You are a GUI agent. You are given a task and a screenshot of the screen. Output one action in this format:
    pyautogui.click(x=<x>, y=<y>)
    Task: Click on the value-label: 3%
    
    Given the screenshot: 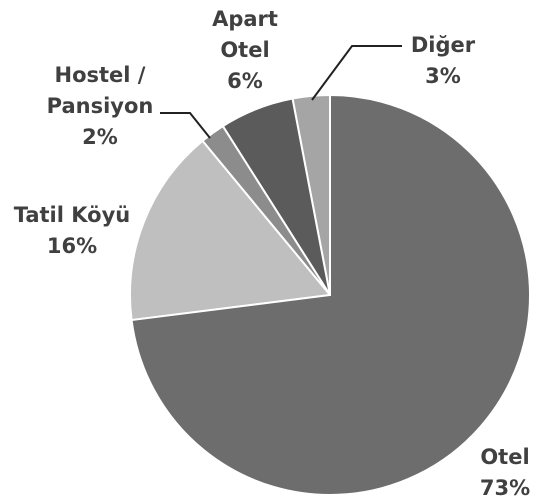 What is the action you would take?
    pyautogui.click(x=443, y=76)
    